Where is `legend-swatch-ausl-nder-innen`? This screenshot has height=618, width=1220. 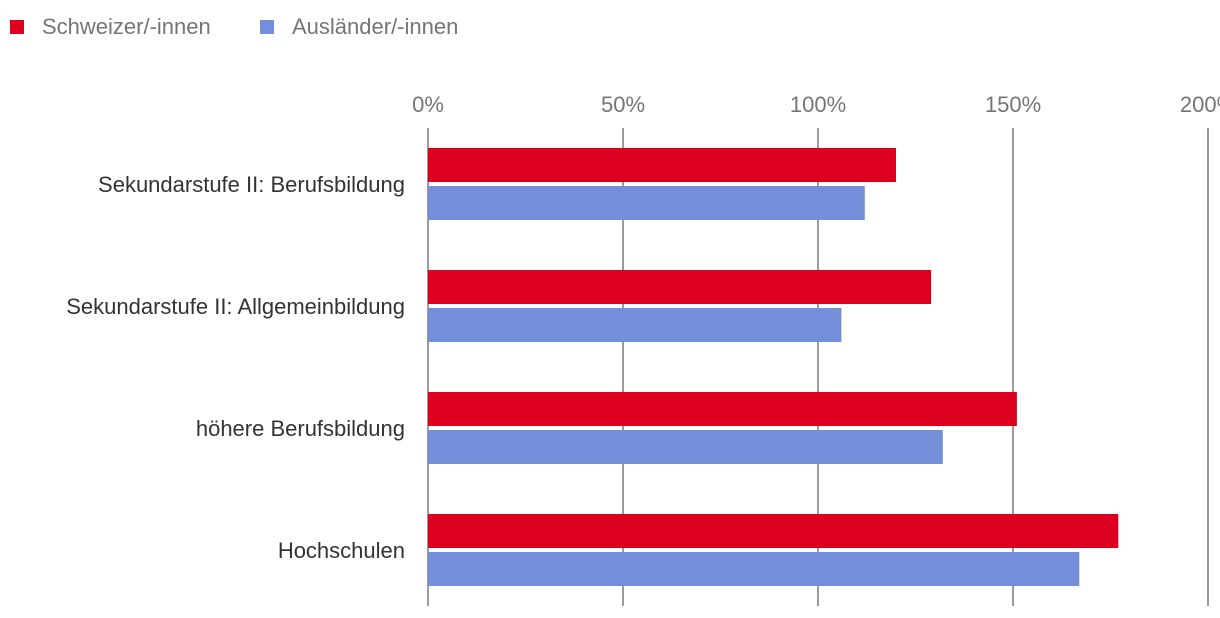 legend-swatch-ausl-nder-innen is located at coordinates (267, 27).